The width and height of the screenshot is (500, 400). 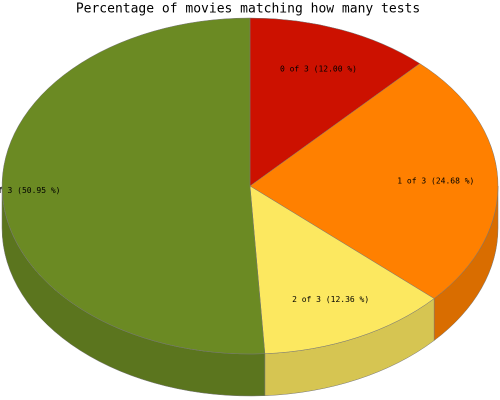 I want to click on data-label: 2 of 3 (12.36 %), so click(x=330, y=299).